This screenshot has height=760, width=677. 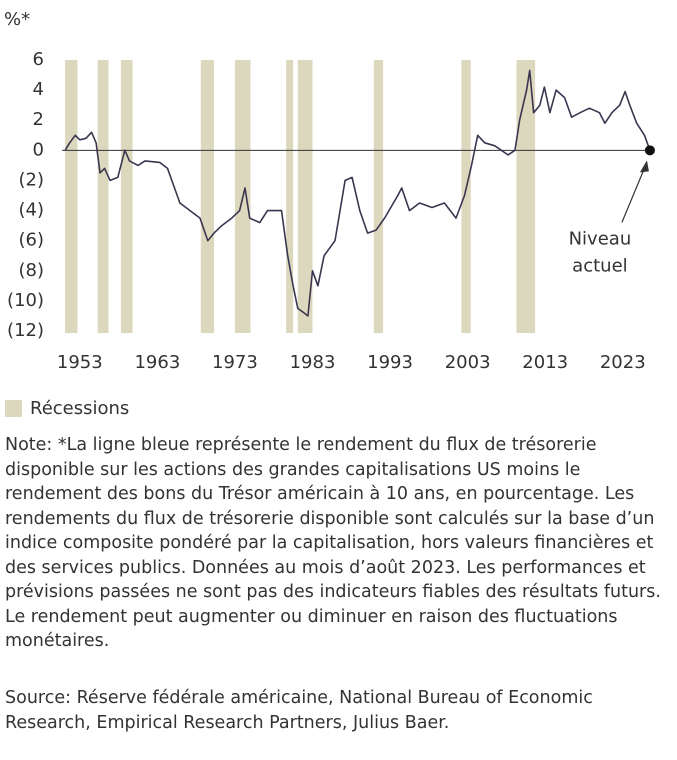 I want to click on y-tick-label: 0, so click(x=38, y=149).